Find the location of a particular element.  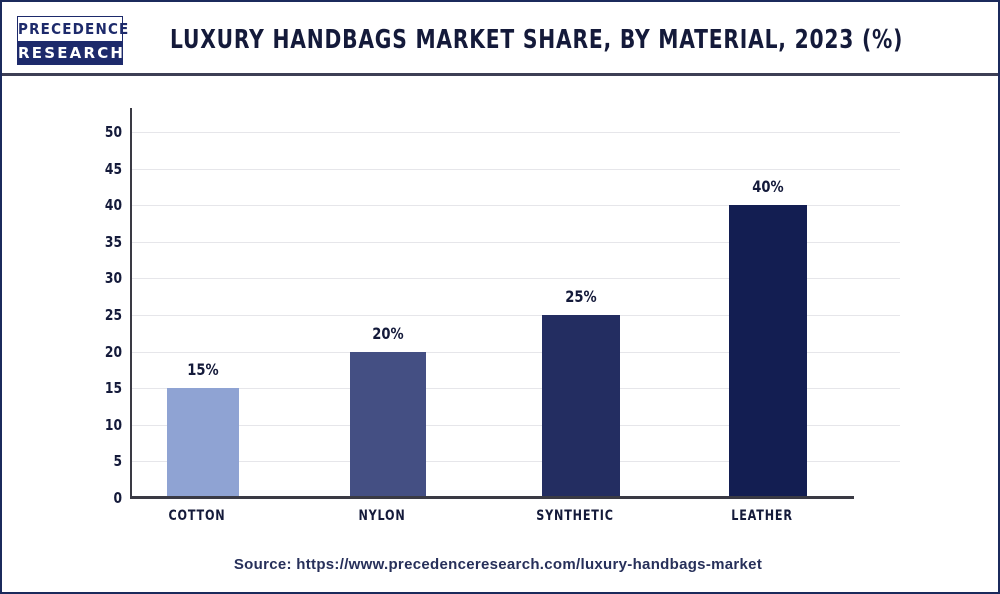

bar-value-label: 25% is located at coordinates (581, 296).